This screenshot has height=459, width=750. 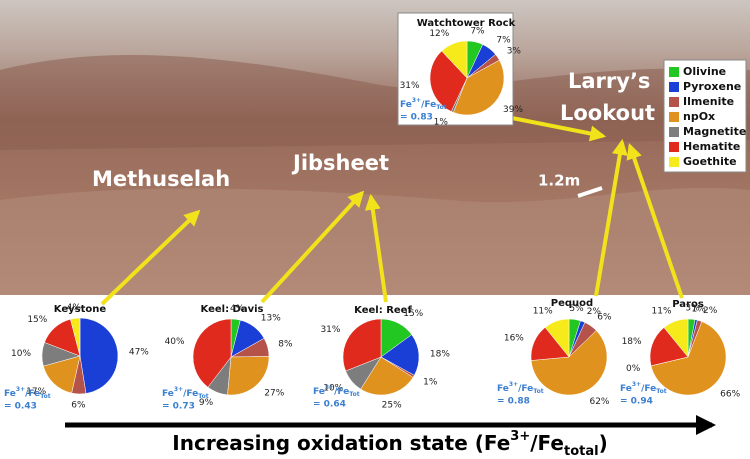 What do you see at coordinates (439, 34) in the screenshot?
I see `slice-label: 12%` at bounding box center [439, 34].